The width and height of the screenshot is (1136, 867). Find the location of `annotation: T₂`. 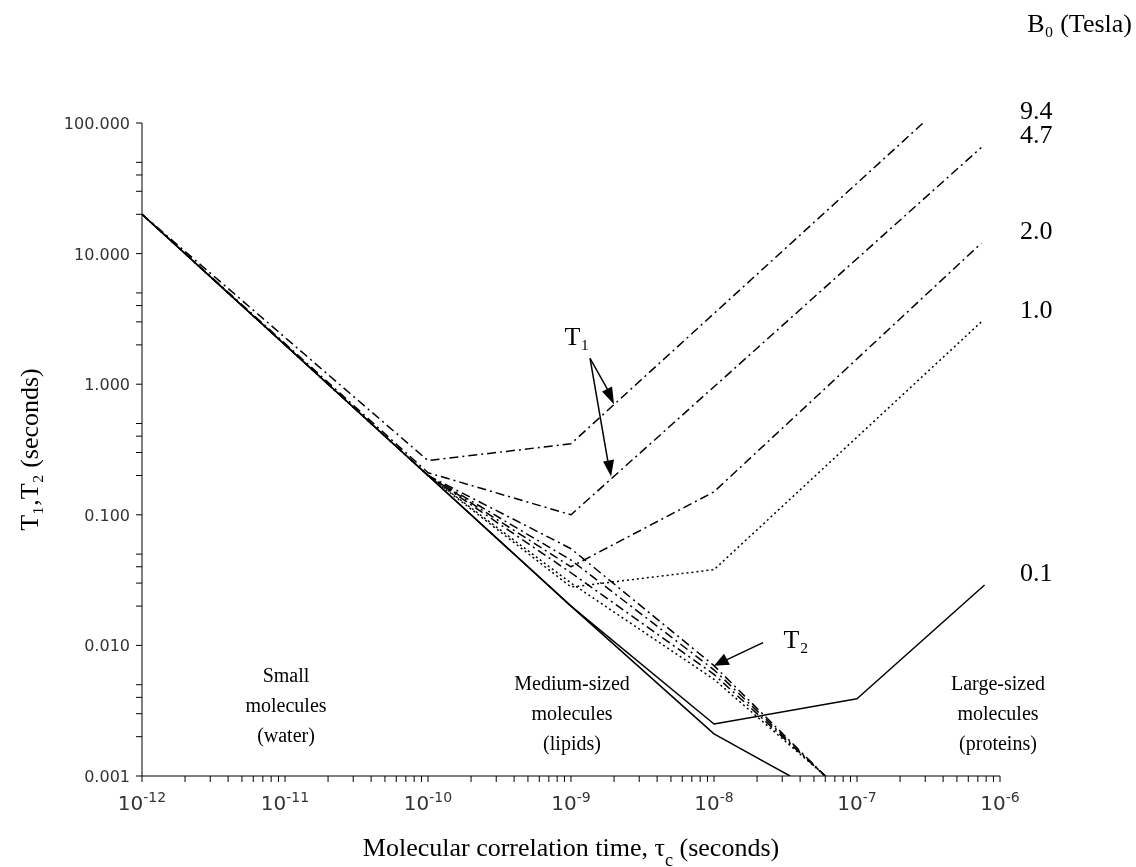

annotation: T₂ is located at coordinates (796, 639).